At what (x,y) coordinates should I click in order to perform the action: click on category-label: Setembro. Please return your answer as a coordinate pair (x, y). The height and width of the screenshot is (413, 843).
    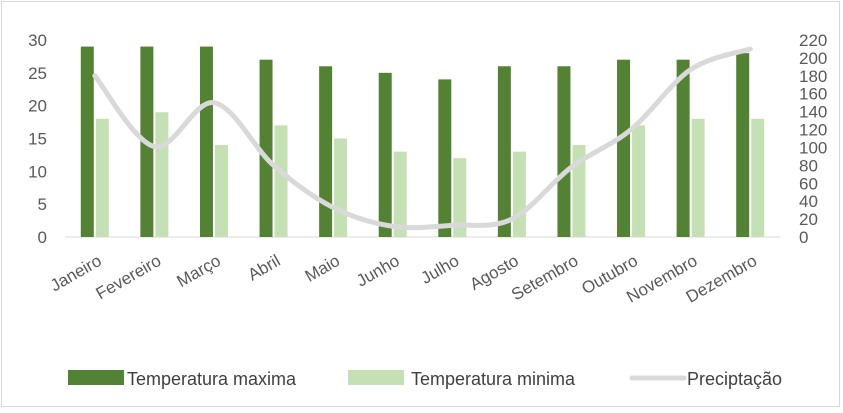
    Looking at the image, I should click on (544, 277).